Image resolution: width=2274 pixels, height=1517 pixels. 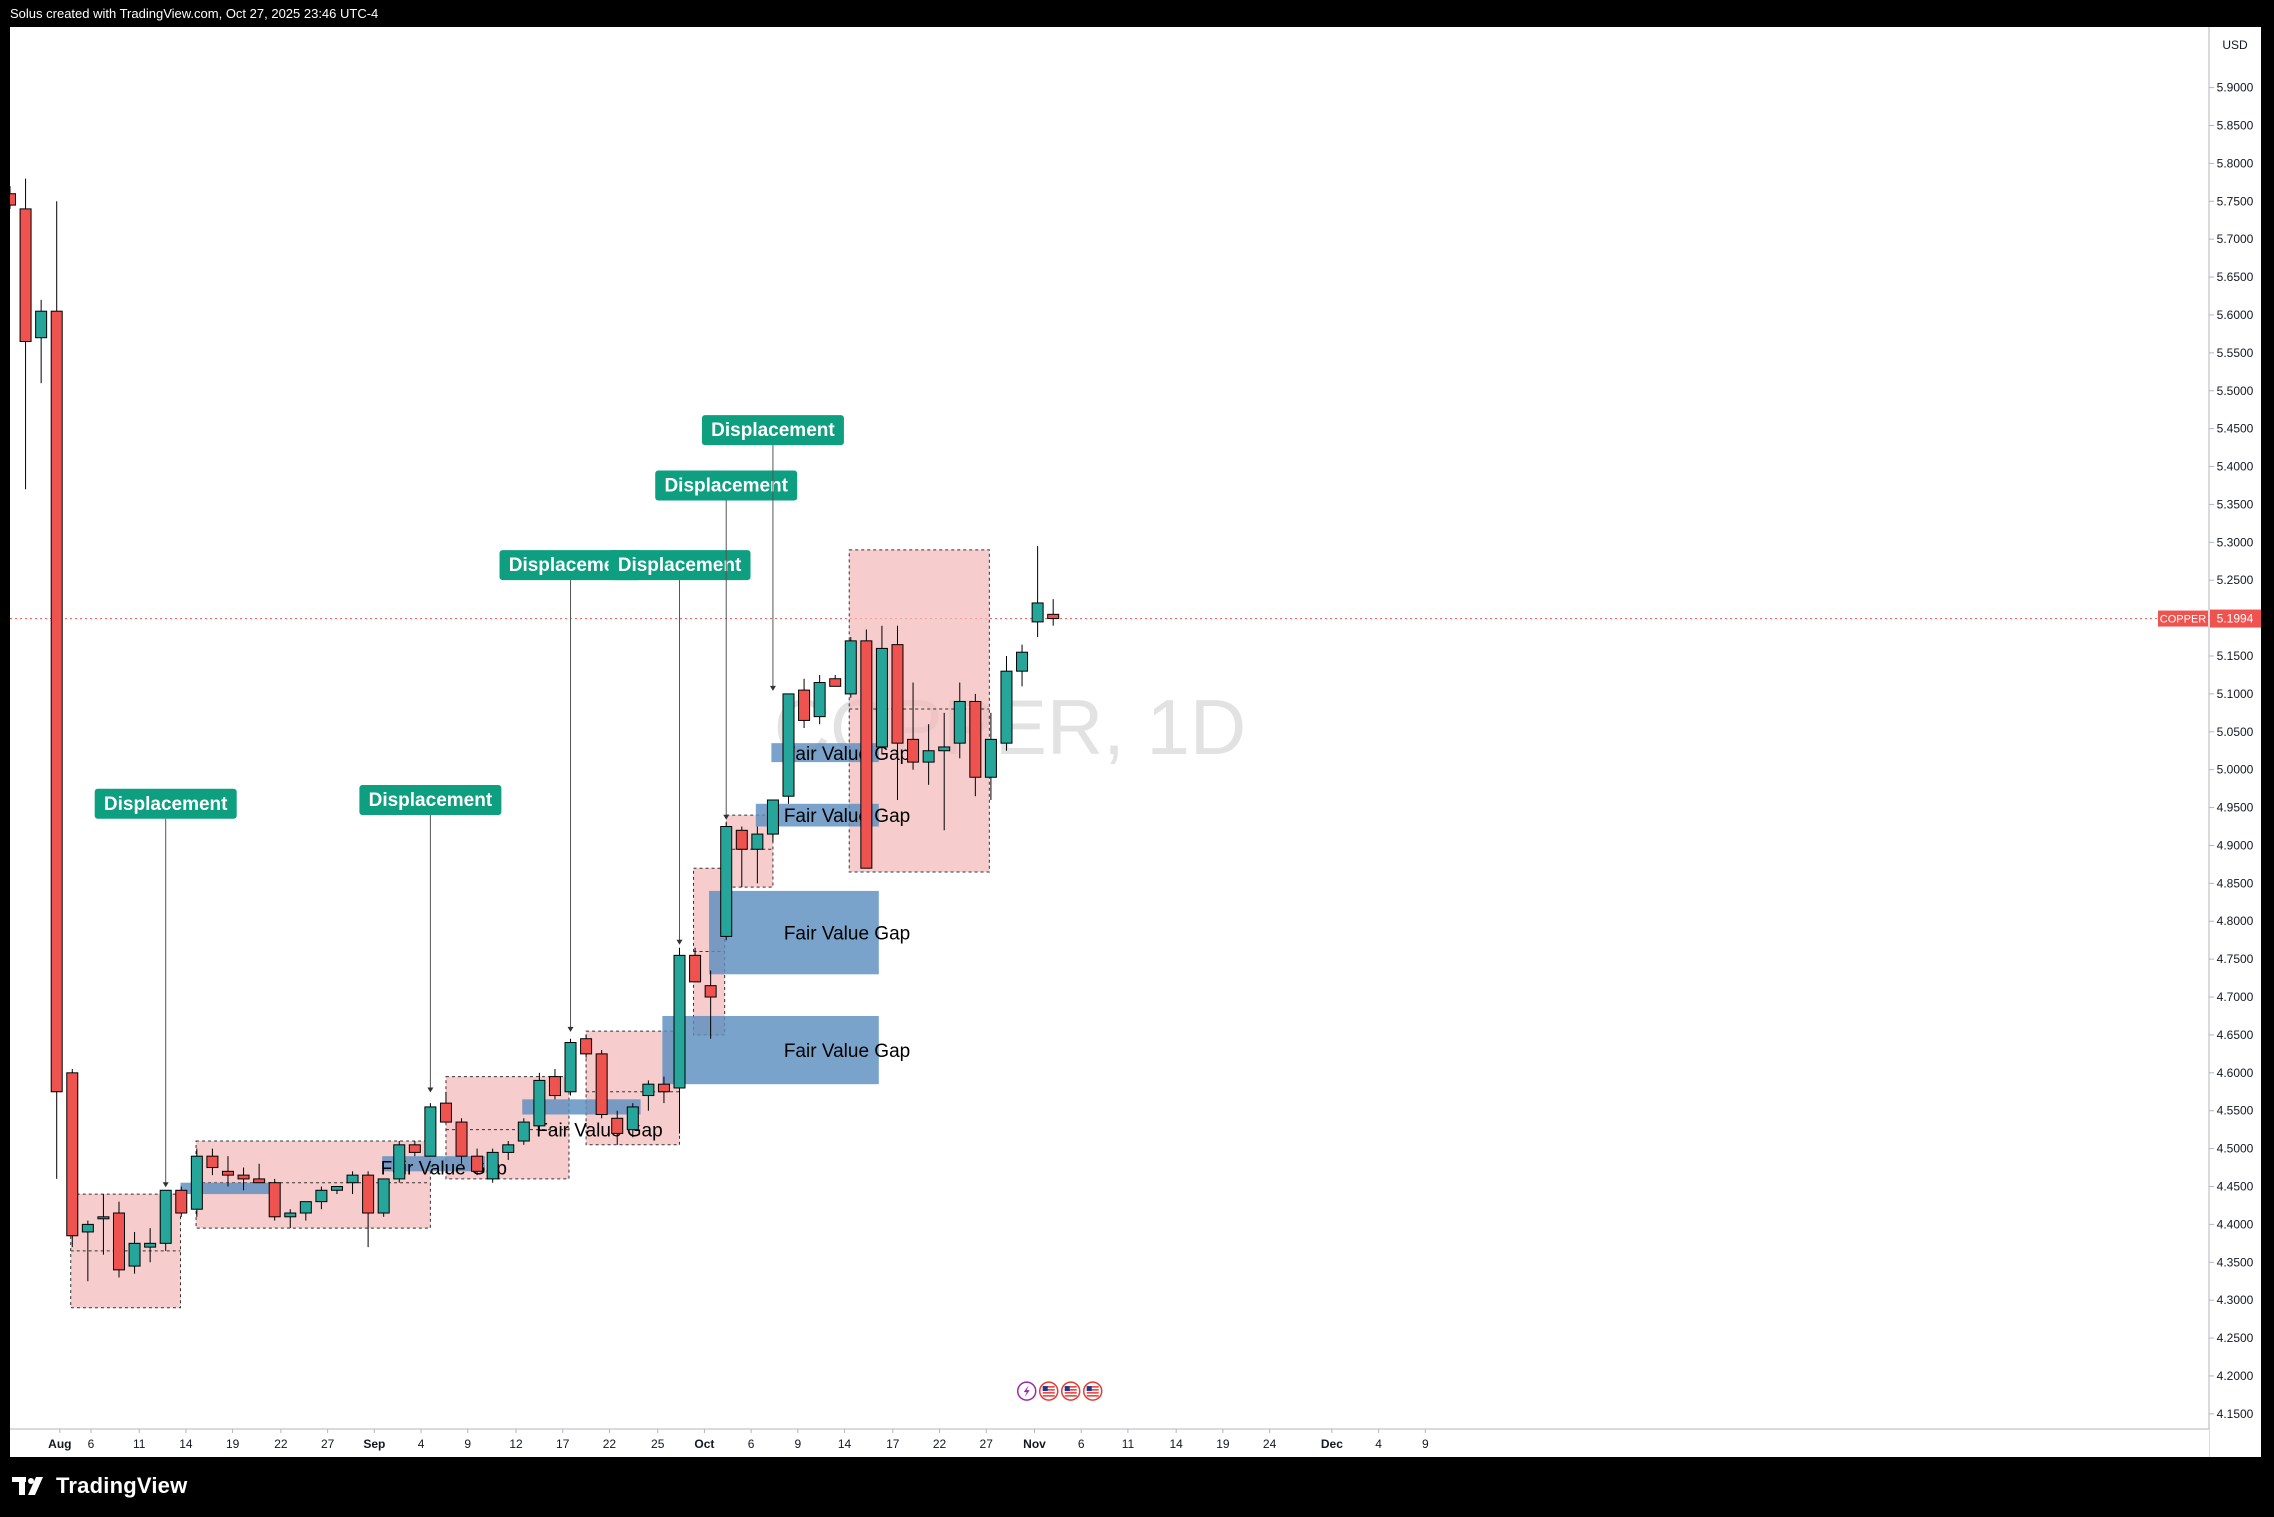 What do you see at coordinates (2235, 808) in the screenshot?
I see `price-tick-label: 4.9500` at bounding box center [2235, 808].